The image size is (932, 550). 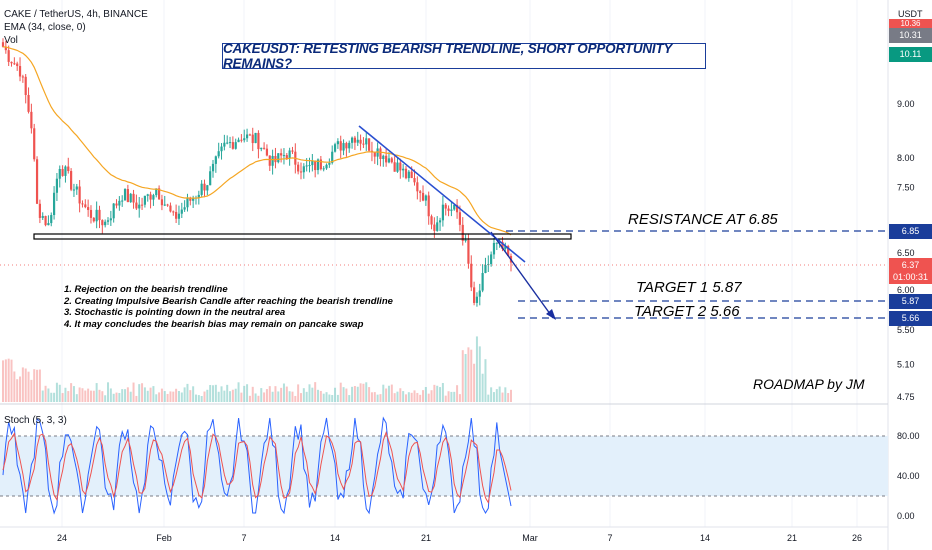 I want to click on price-tag-gray: 10.31, so click(x=910, y=35).